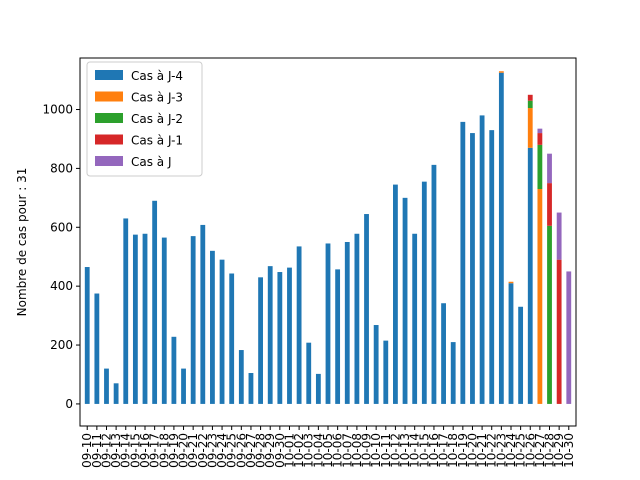  Describe the element at coordinates (366, 309) in the screenshot. I see `bar-10-09-s0` at that location.